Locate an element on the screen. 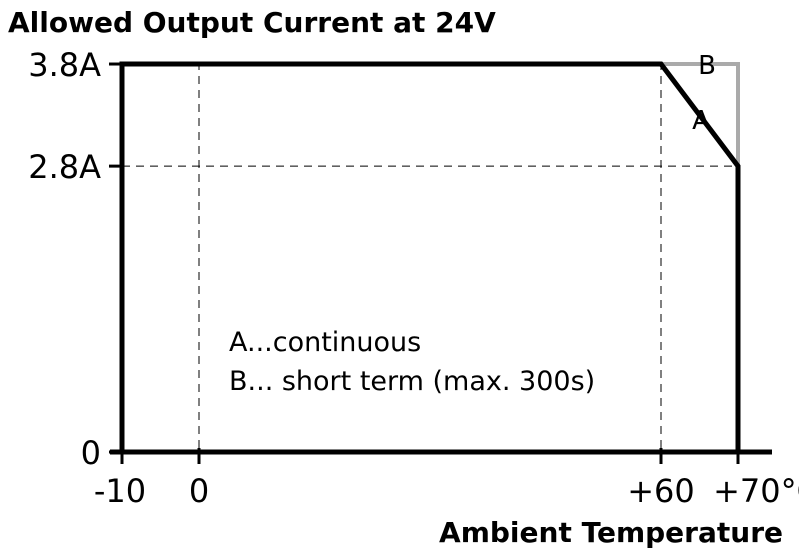 This screenshot has width=799, height=552. legend-entry-b: B... short term (max. 300s) is located at coordinates (412, 381).